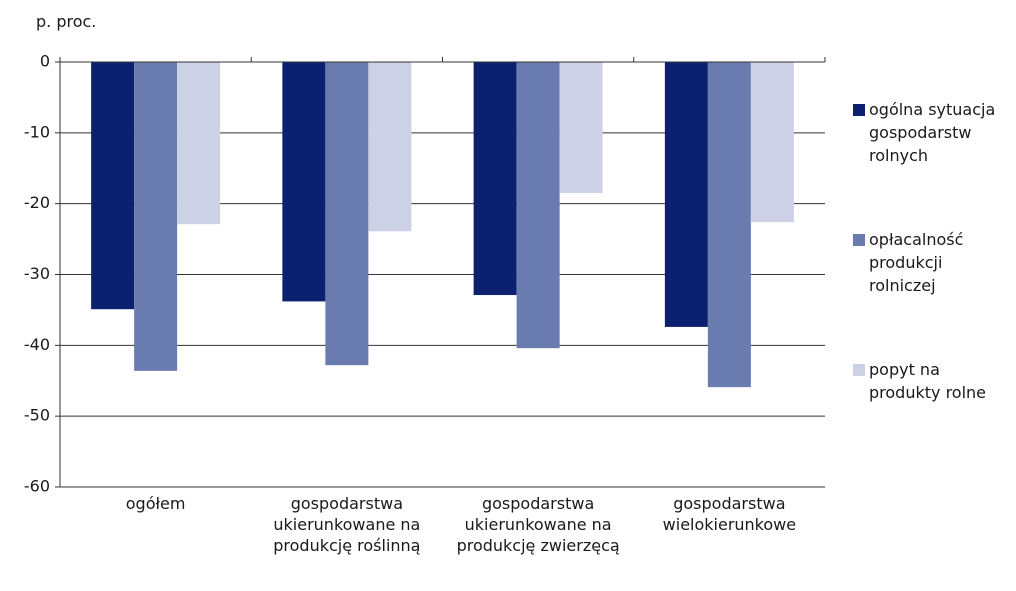 The width and height of the screenshot is (1016, 591). Describe the element at coordinates (155, 503) in the screenshot. I see `x-tick-label: ogółem` at that location.